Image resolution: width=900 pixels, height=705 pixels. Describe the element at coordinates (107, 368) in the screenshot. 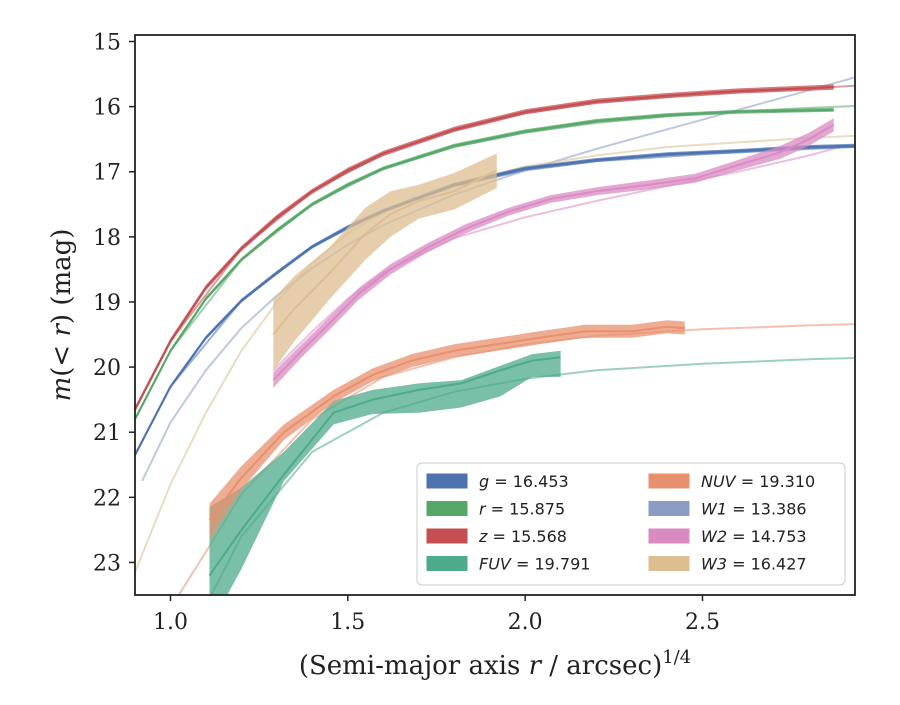

I see `y-tick-label: 20` at that location.